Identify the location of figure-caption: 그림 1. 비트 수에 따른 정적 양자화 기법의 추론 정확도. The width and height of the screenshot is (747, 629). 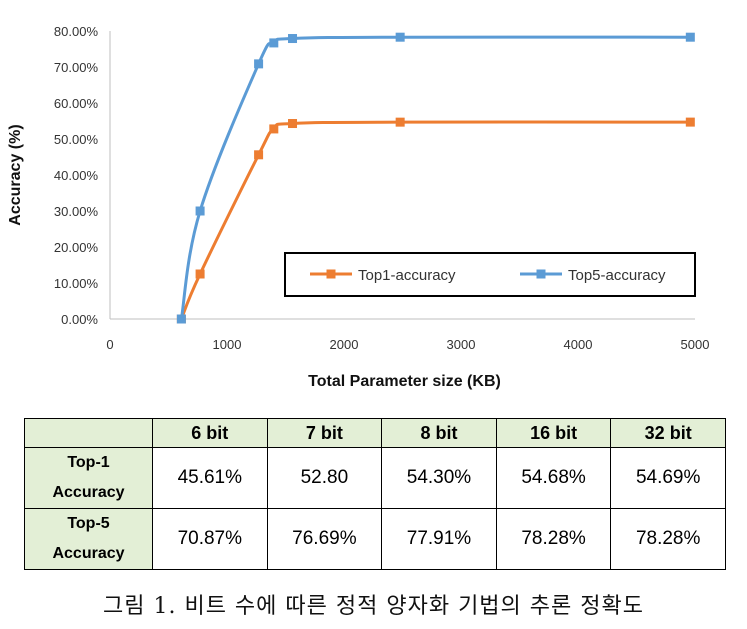
(373, 606).